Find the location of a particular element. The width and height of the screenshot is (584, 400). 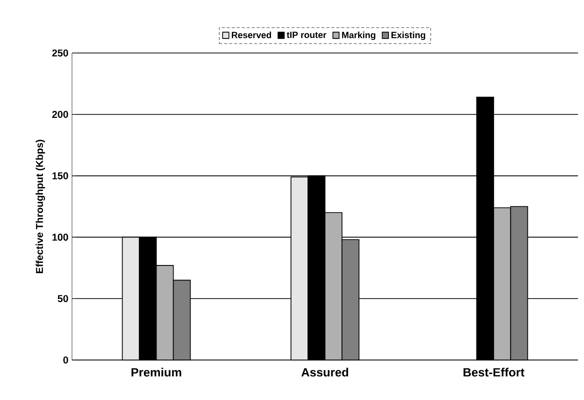

legend-label: Marking is located at coordinates (359, 36).